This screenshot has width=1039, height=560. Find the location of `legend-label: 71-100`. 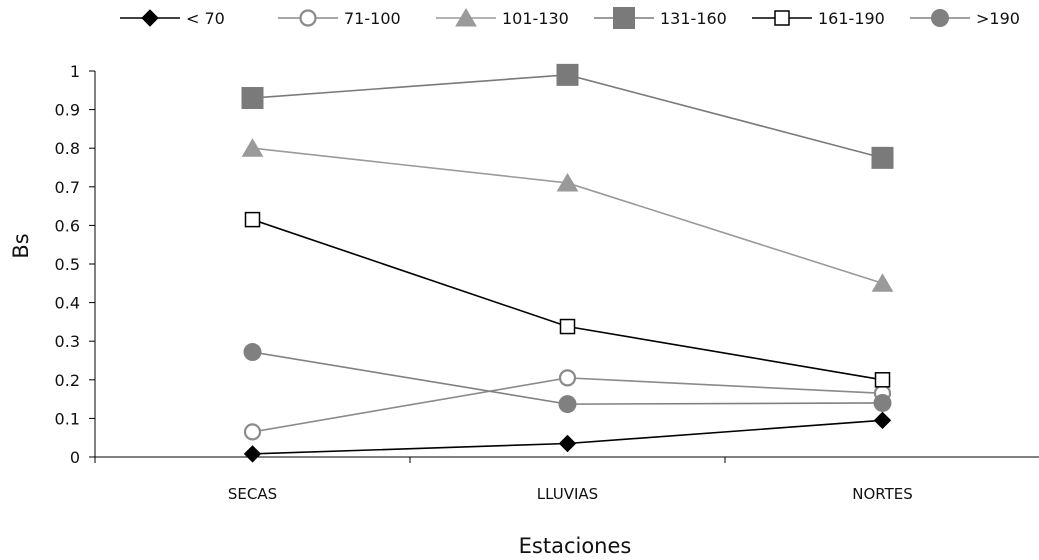

legend-label: 71-100 is located at coordinates (372, 18).